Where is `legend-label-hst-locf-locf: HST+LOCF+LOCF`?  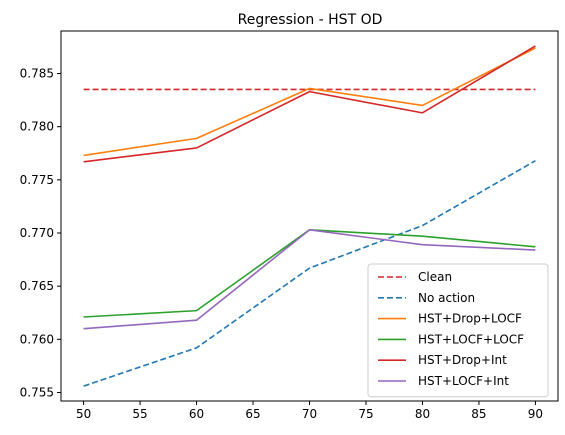
legend-label-hst-locf-locf: HST+LOCF+LOCF is located at coordinates (471, 339).